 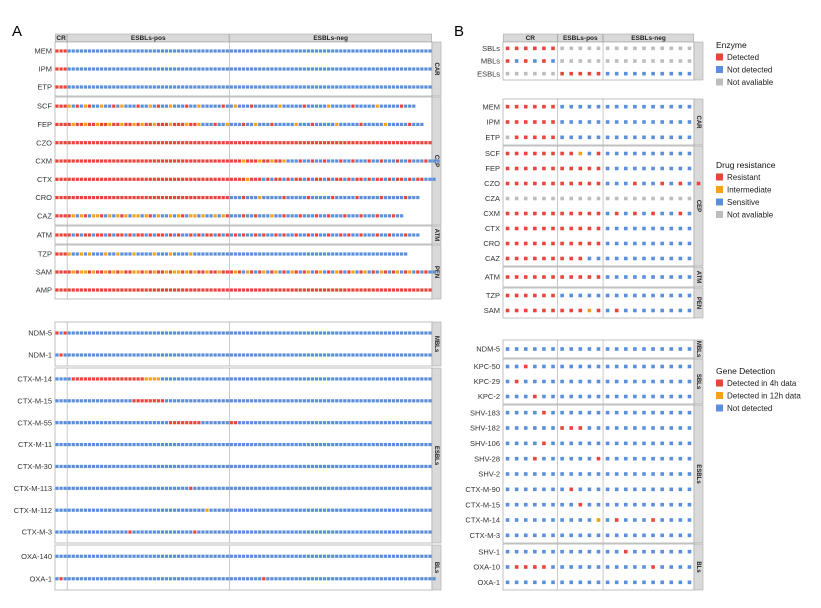 I want to click on panelA-row-label: CTX-M-3, so click(x=37, y=532).